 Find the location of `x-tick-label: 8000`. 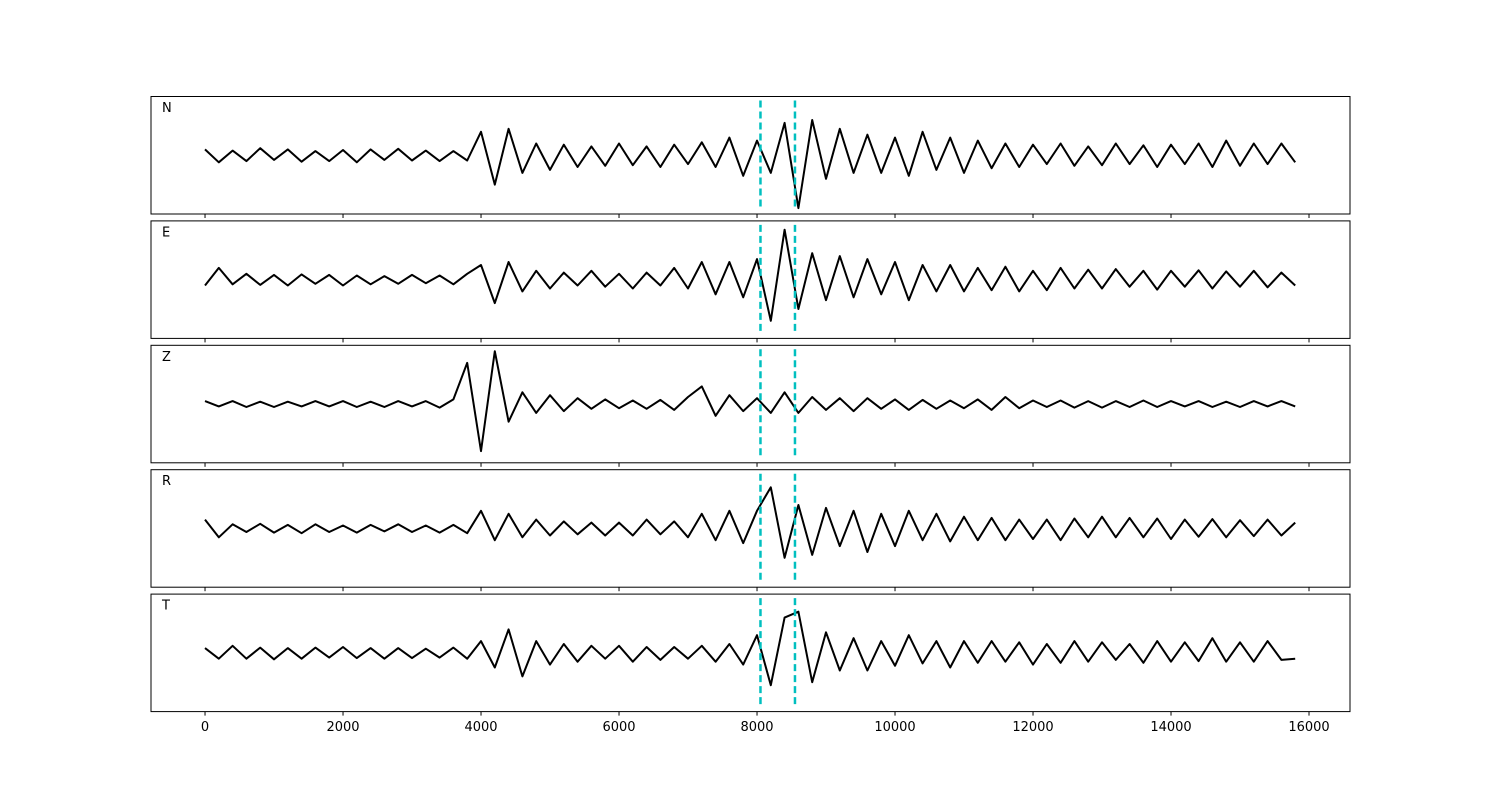

x-tick-label: 8000 is located at coordinates (756, 727).